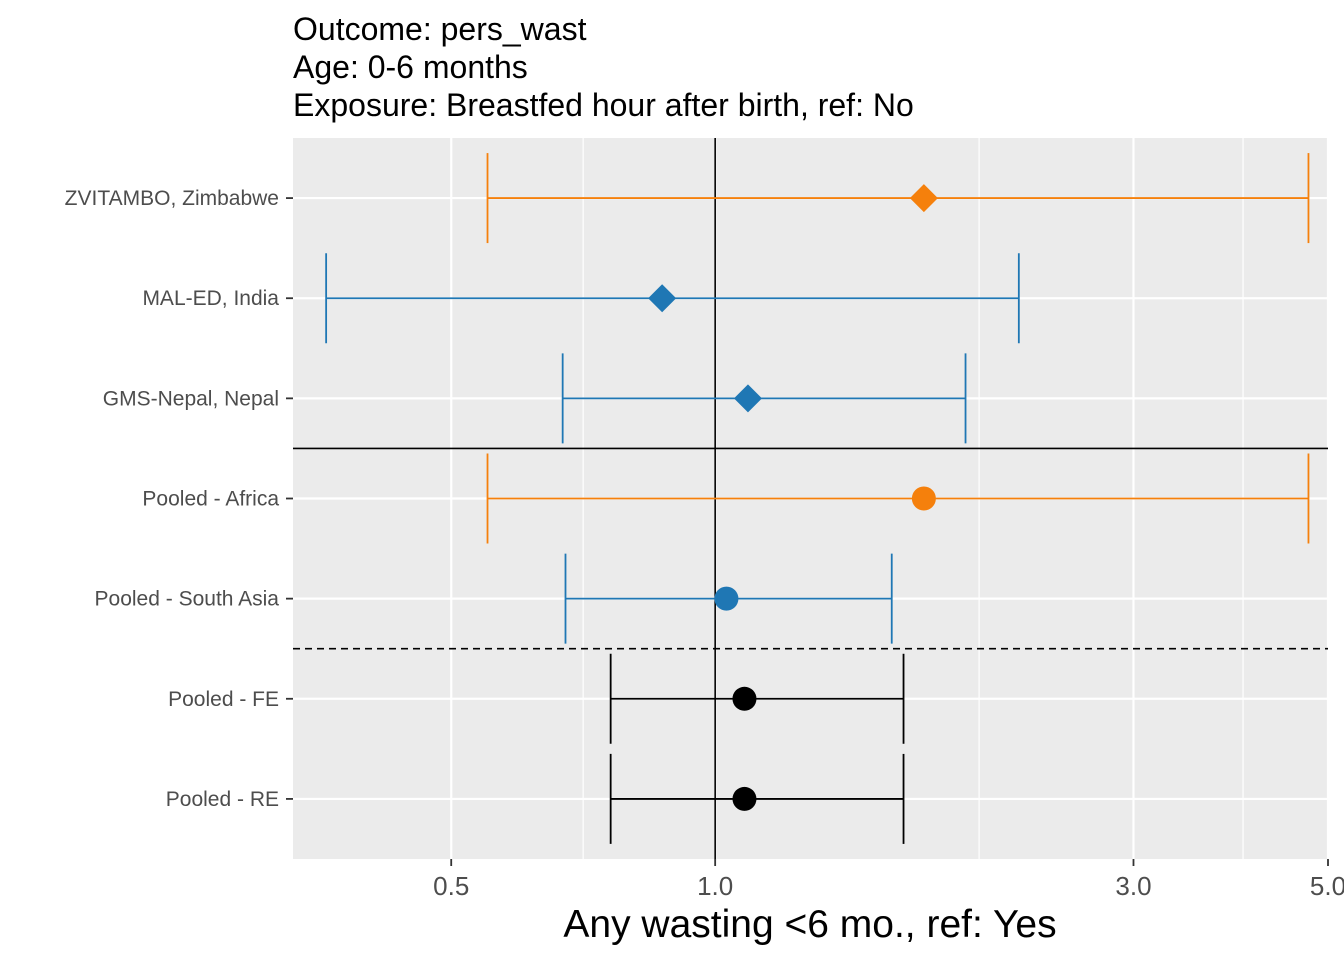 The image size is (1344, 960). Describe the element at coordinates (172, 198) in the screenshot. I see `y-tick-label: ZVITAMBO, Zimbabwe` at that location.